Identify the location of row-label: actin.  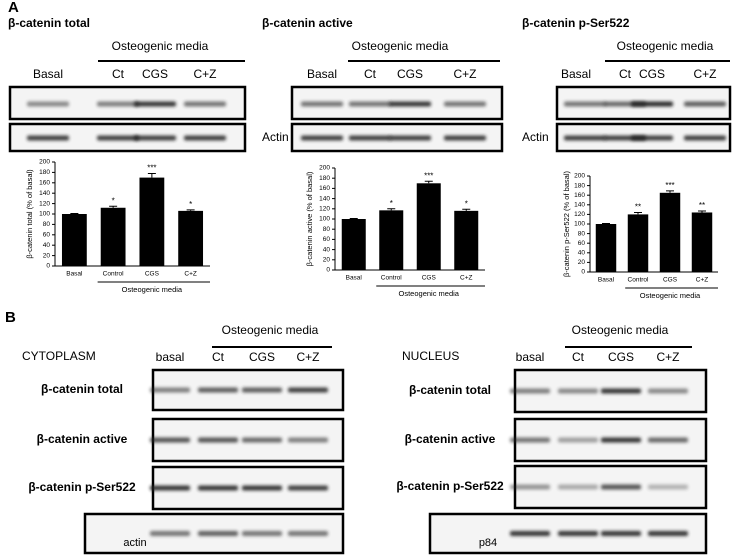
(134, 543).